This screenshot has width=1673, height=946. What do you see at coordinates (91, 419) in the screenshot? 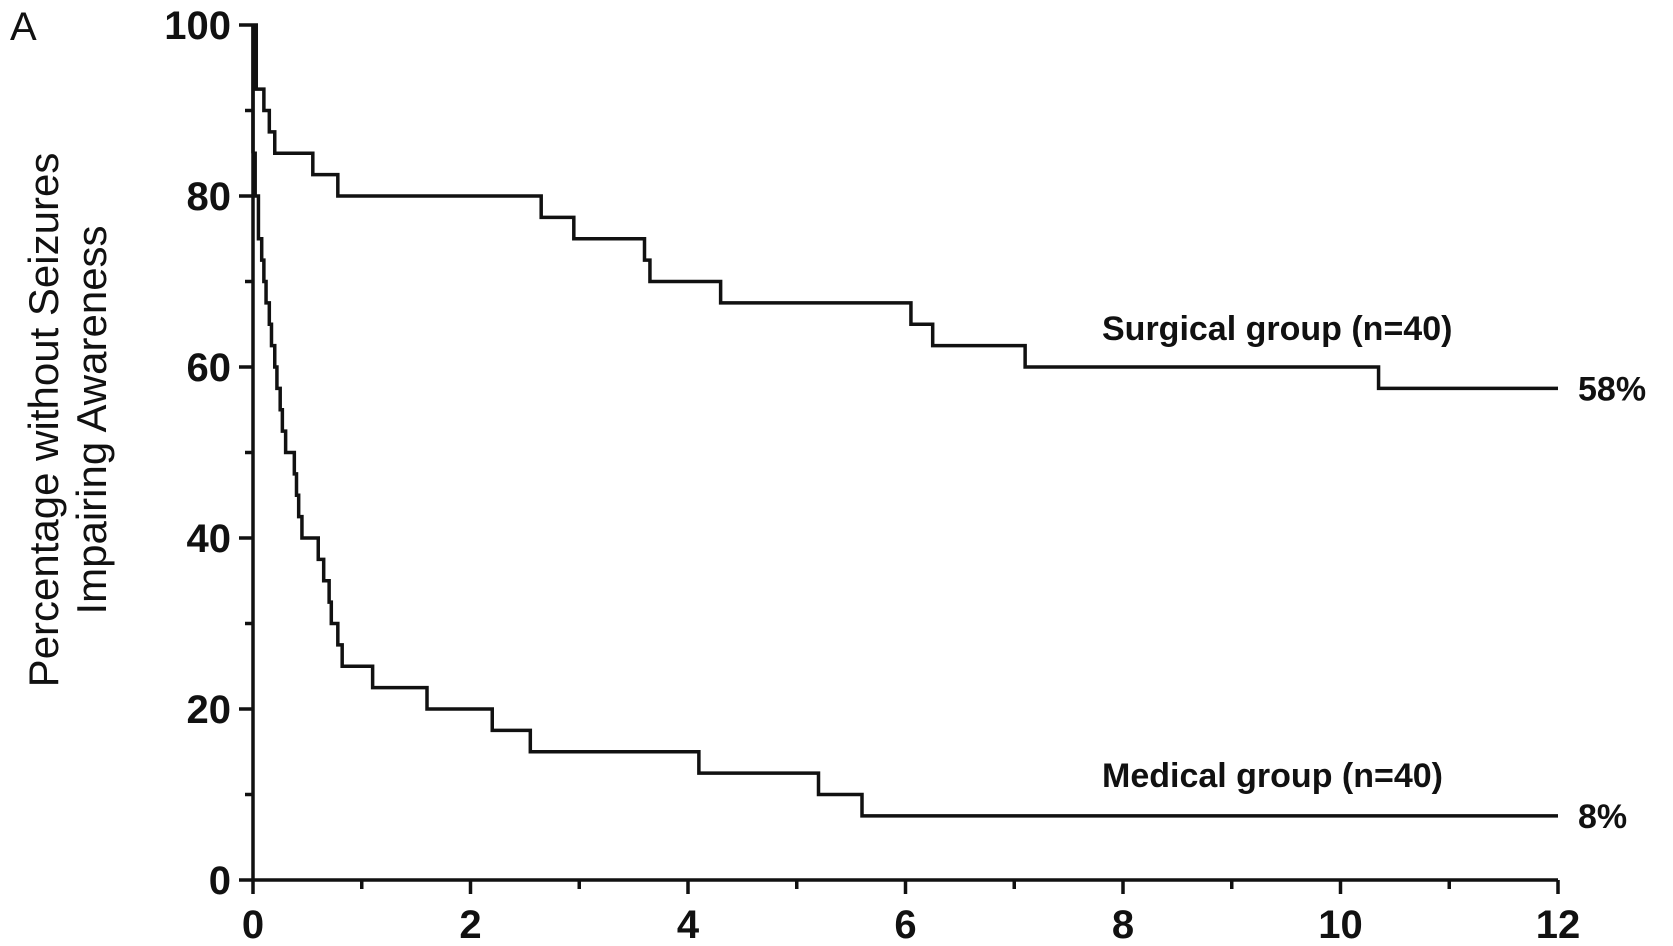
I see `y-axis-title-line-2: Impairing Awareness` at bounding box center [91, 419].